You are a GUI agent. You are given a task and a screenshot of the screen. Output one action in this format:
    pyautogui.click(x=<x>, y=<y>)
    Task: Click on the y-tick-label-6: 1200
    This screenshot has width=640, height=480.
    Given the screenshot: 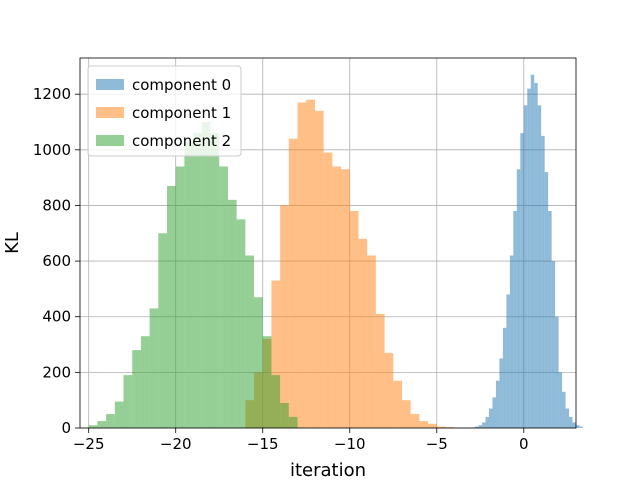 What is the action you would take?
    pyautogui.click(x=52, y=94)
    